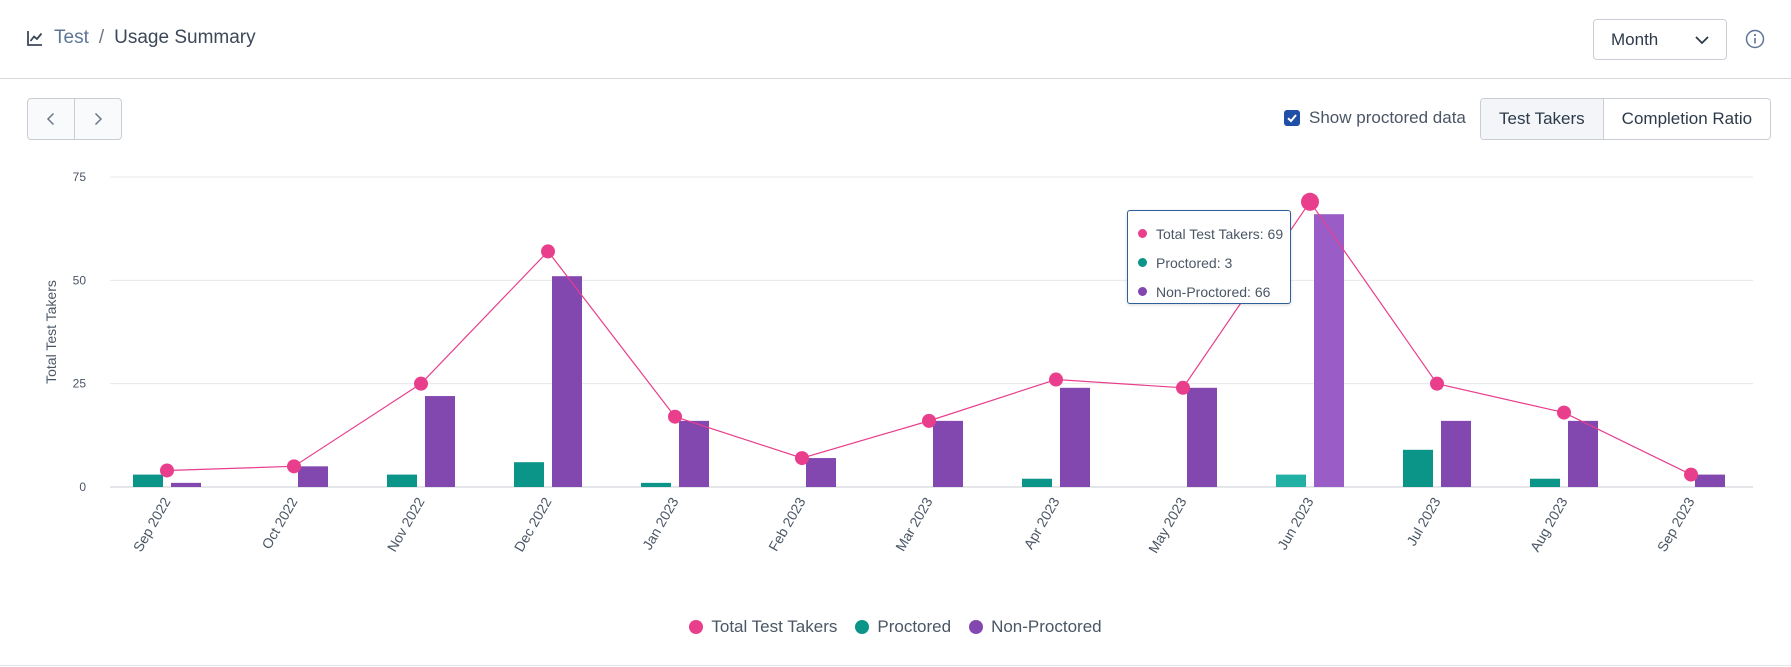 This screenshot has width=1791, height=667. Describe the element at coordinates (1549, 524) in the screenshot. I see `x-tick-label-aug-2023: Aug 2023` at that location.